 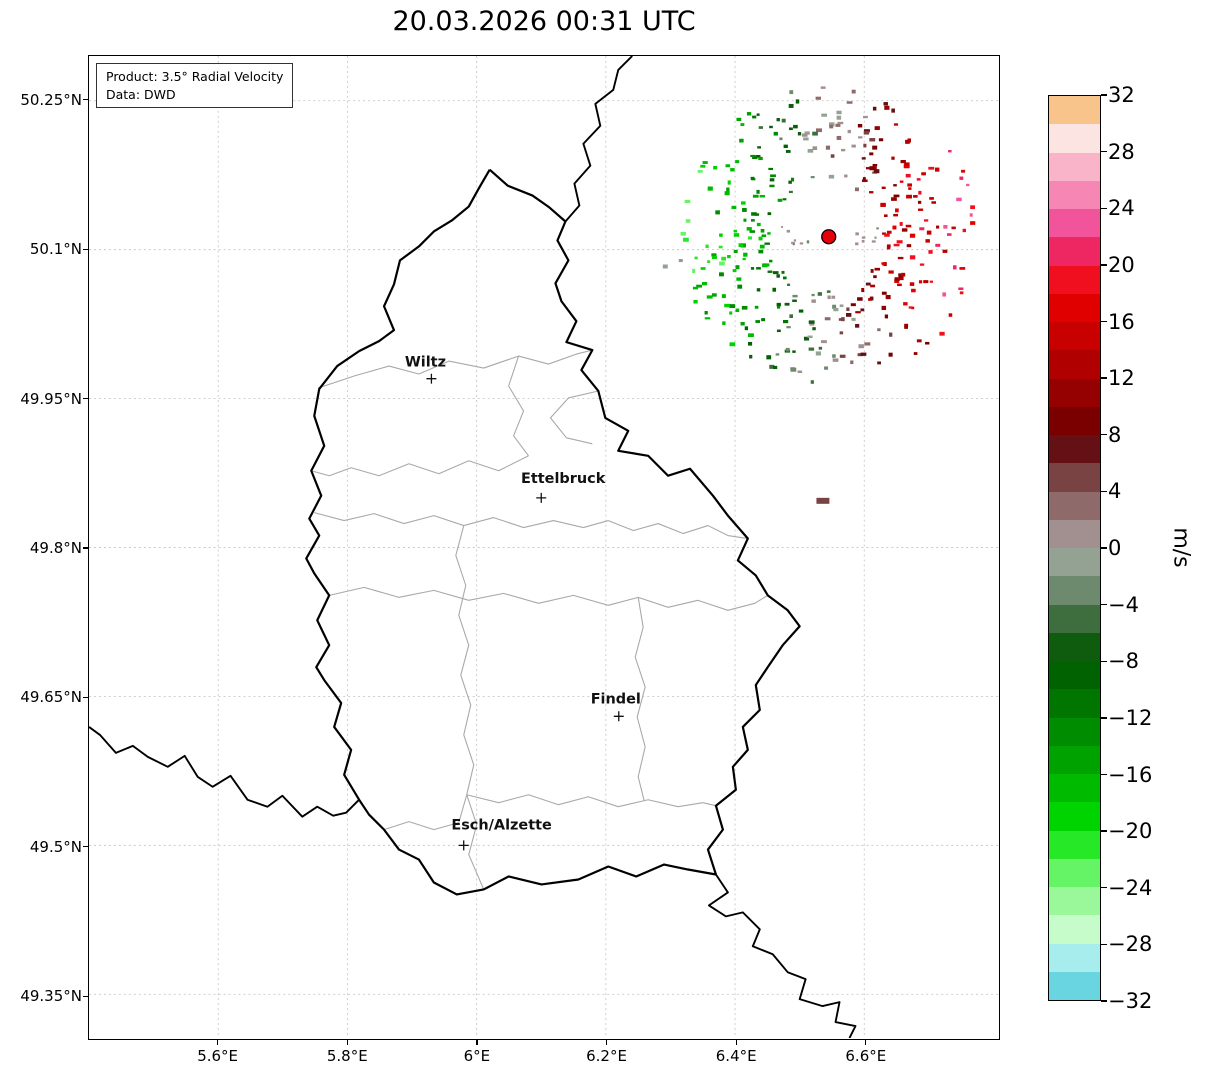 I want to click on x-tick-label: 6°E, so click(x=477, y=1056).